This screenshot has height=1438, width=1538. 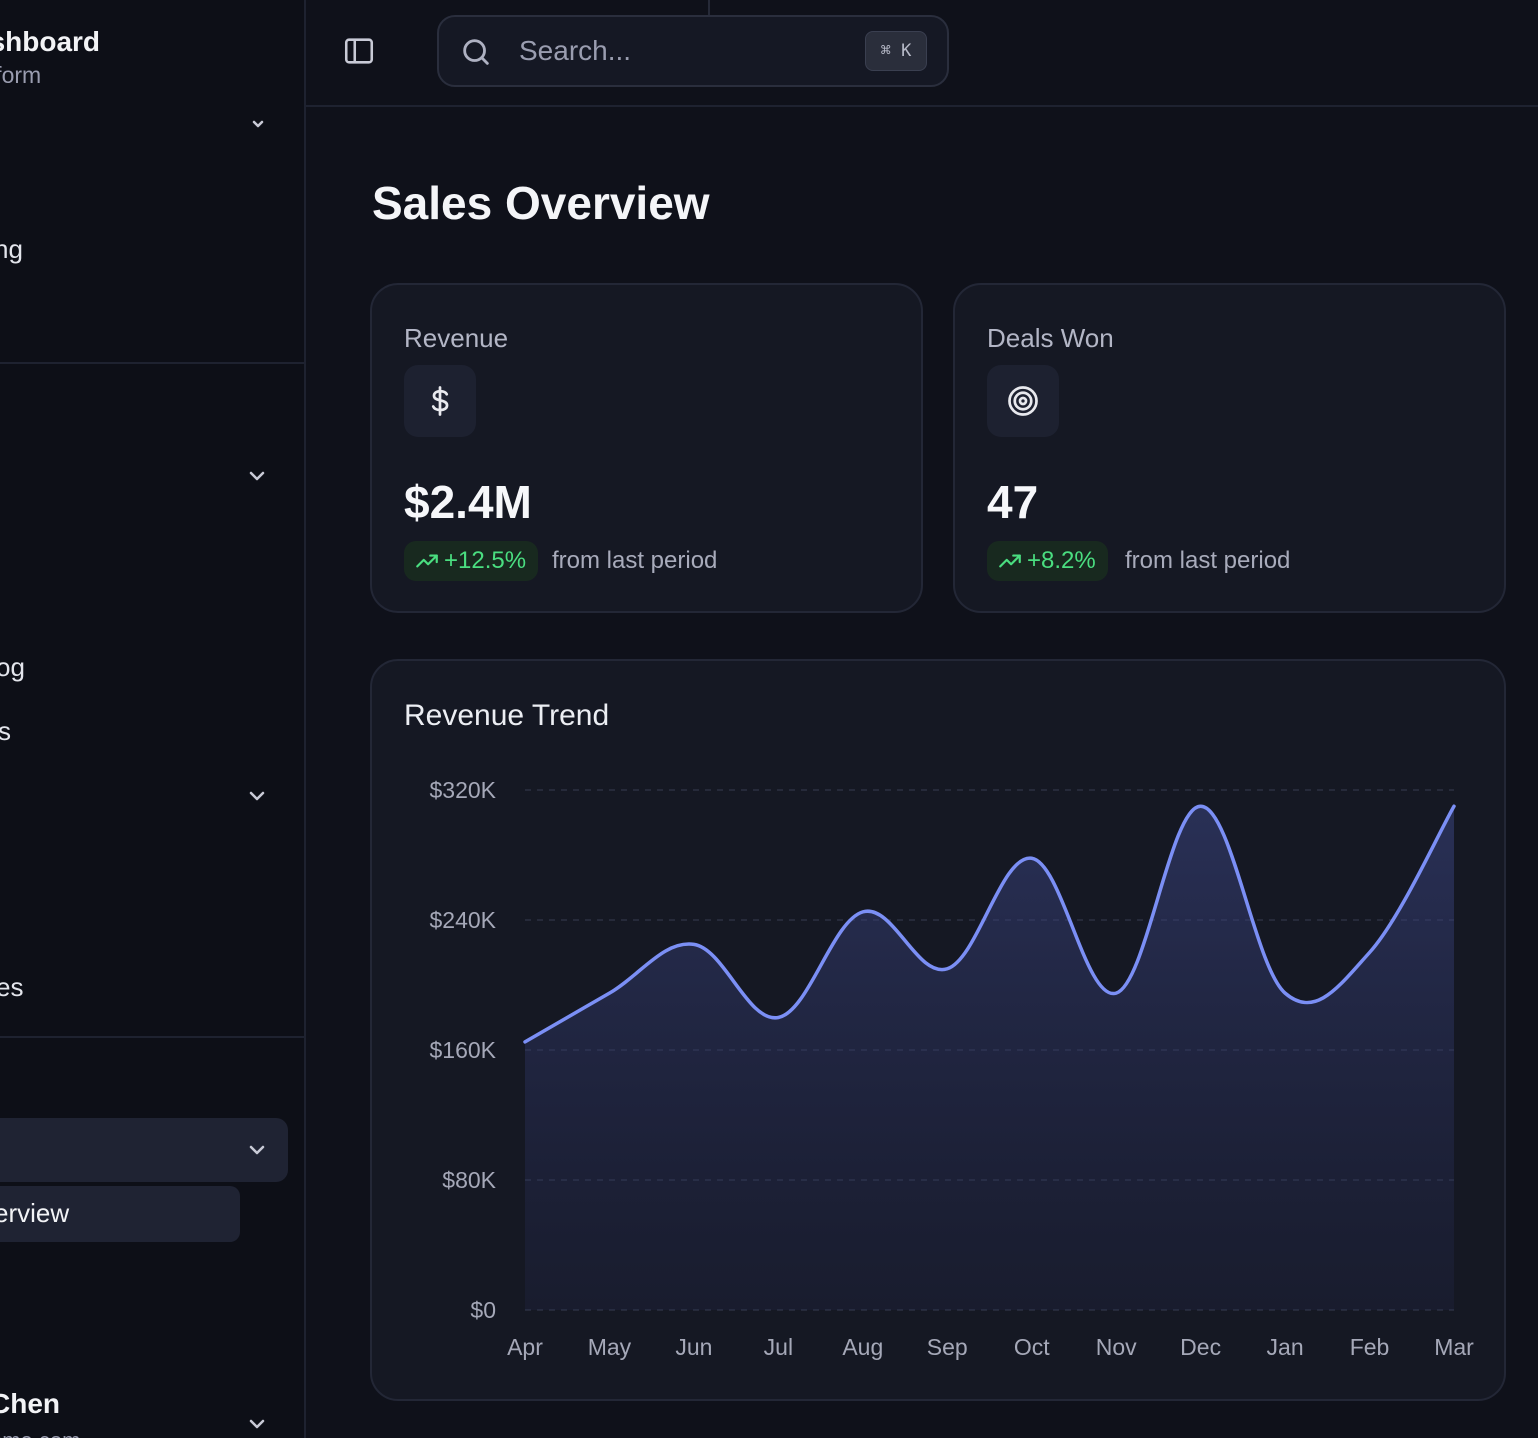 I want to click on page-title: Sales Overview, so click(x=541, y=203).